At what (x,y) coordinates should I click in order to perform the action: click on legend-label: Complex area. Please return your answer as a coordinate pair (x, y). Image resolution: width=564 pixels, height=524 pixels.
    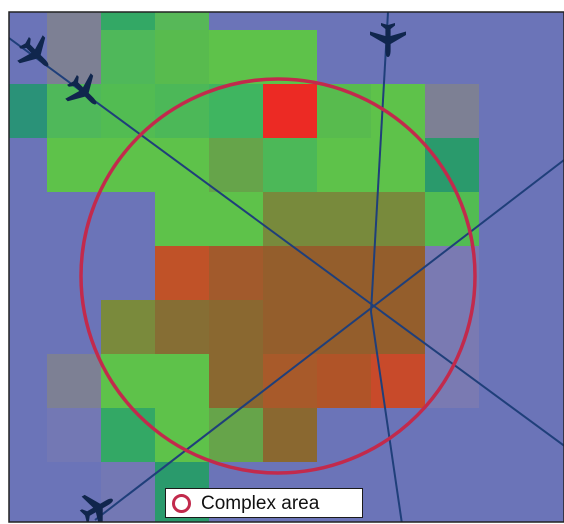
    Looking at the image, I should click on (260, 503).